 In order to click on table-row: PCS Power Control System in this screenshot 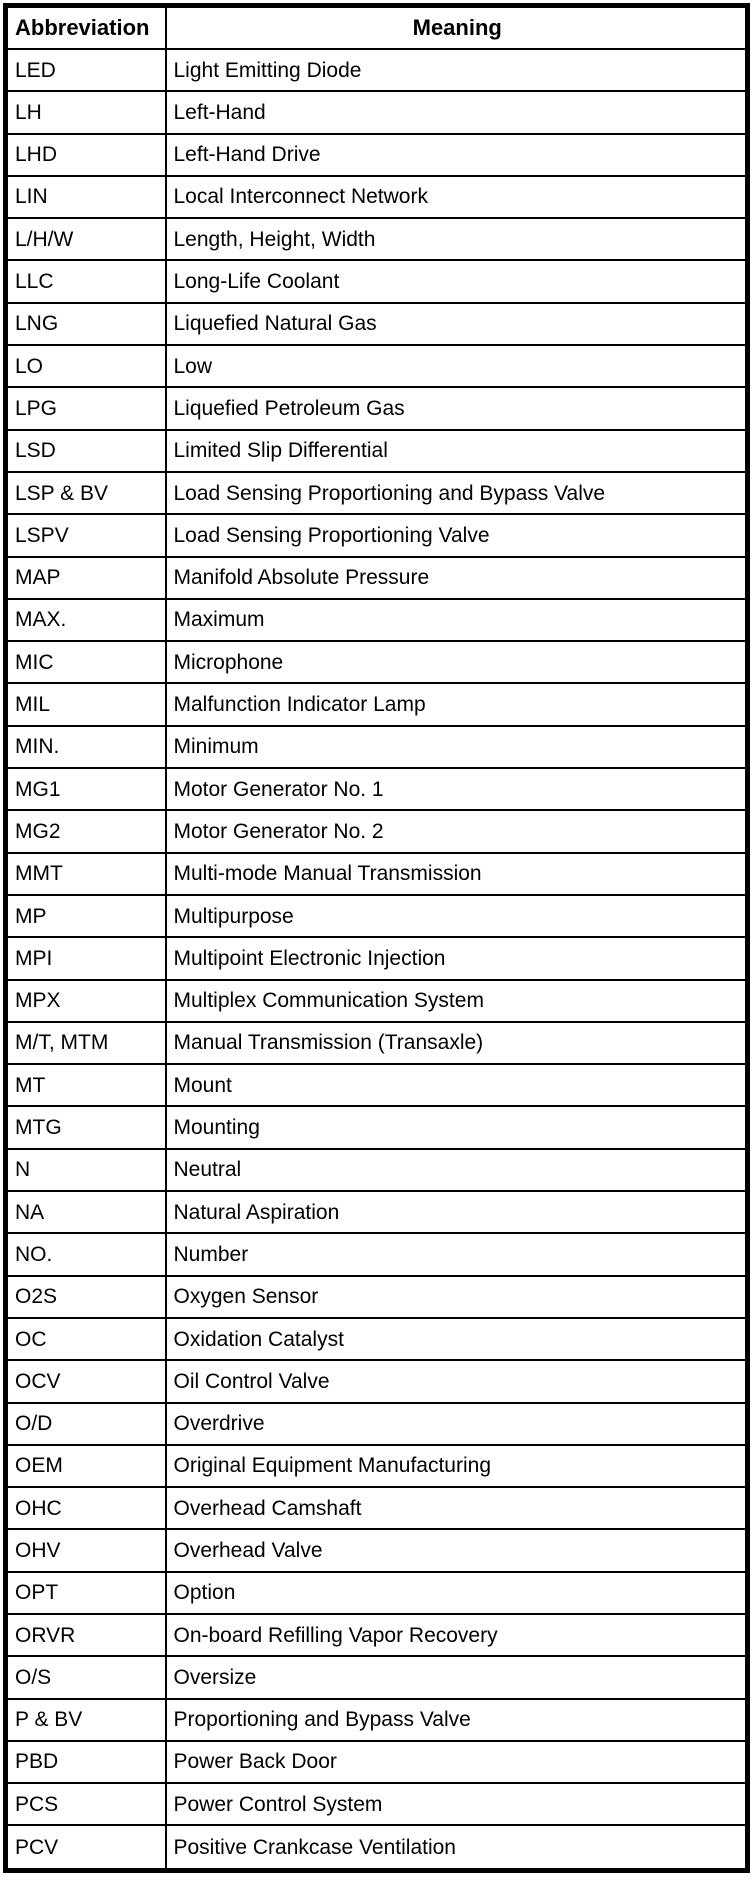, I will do `click(376, 1804)`.